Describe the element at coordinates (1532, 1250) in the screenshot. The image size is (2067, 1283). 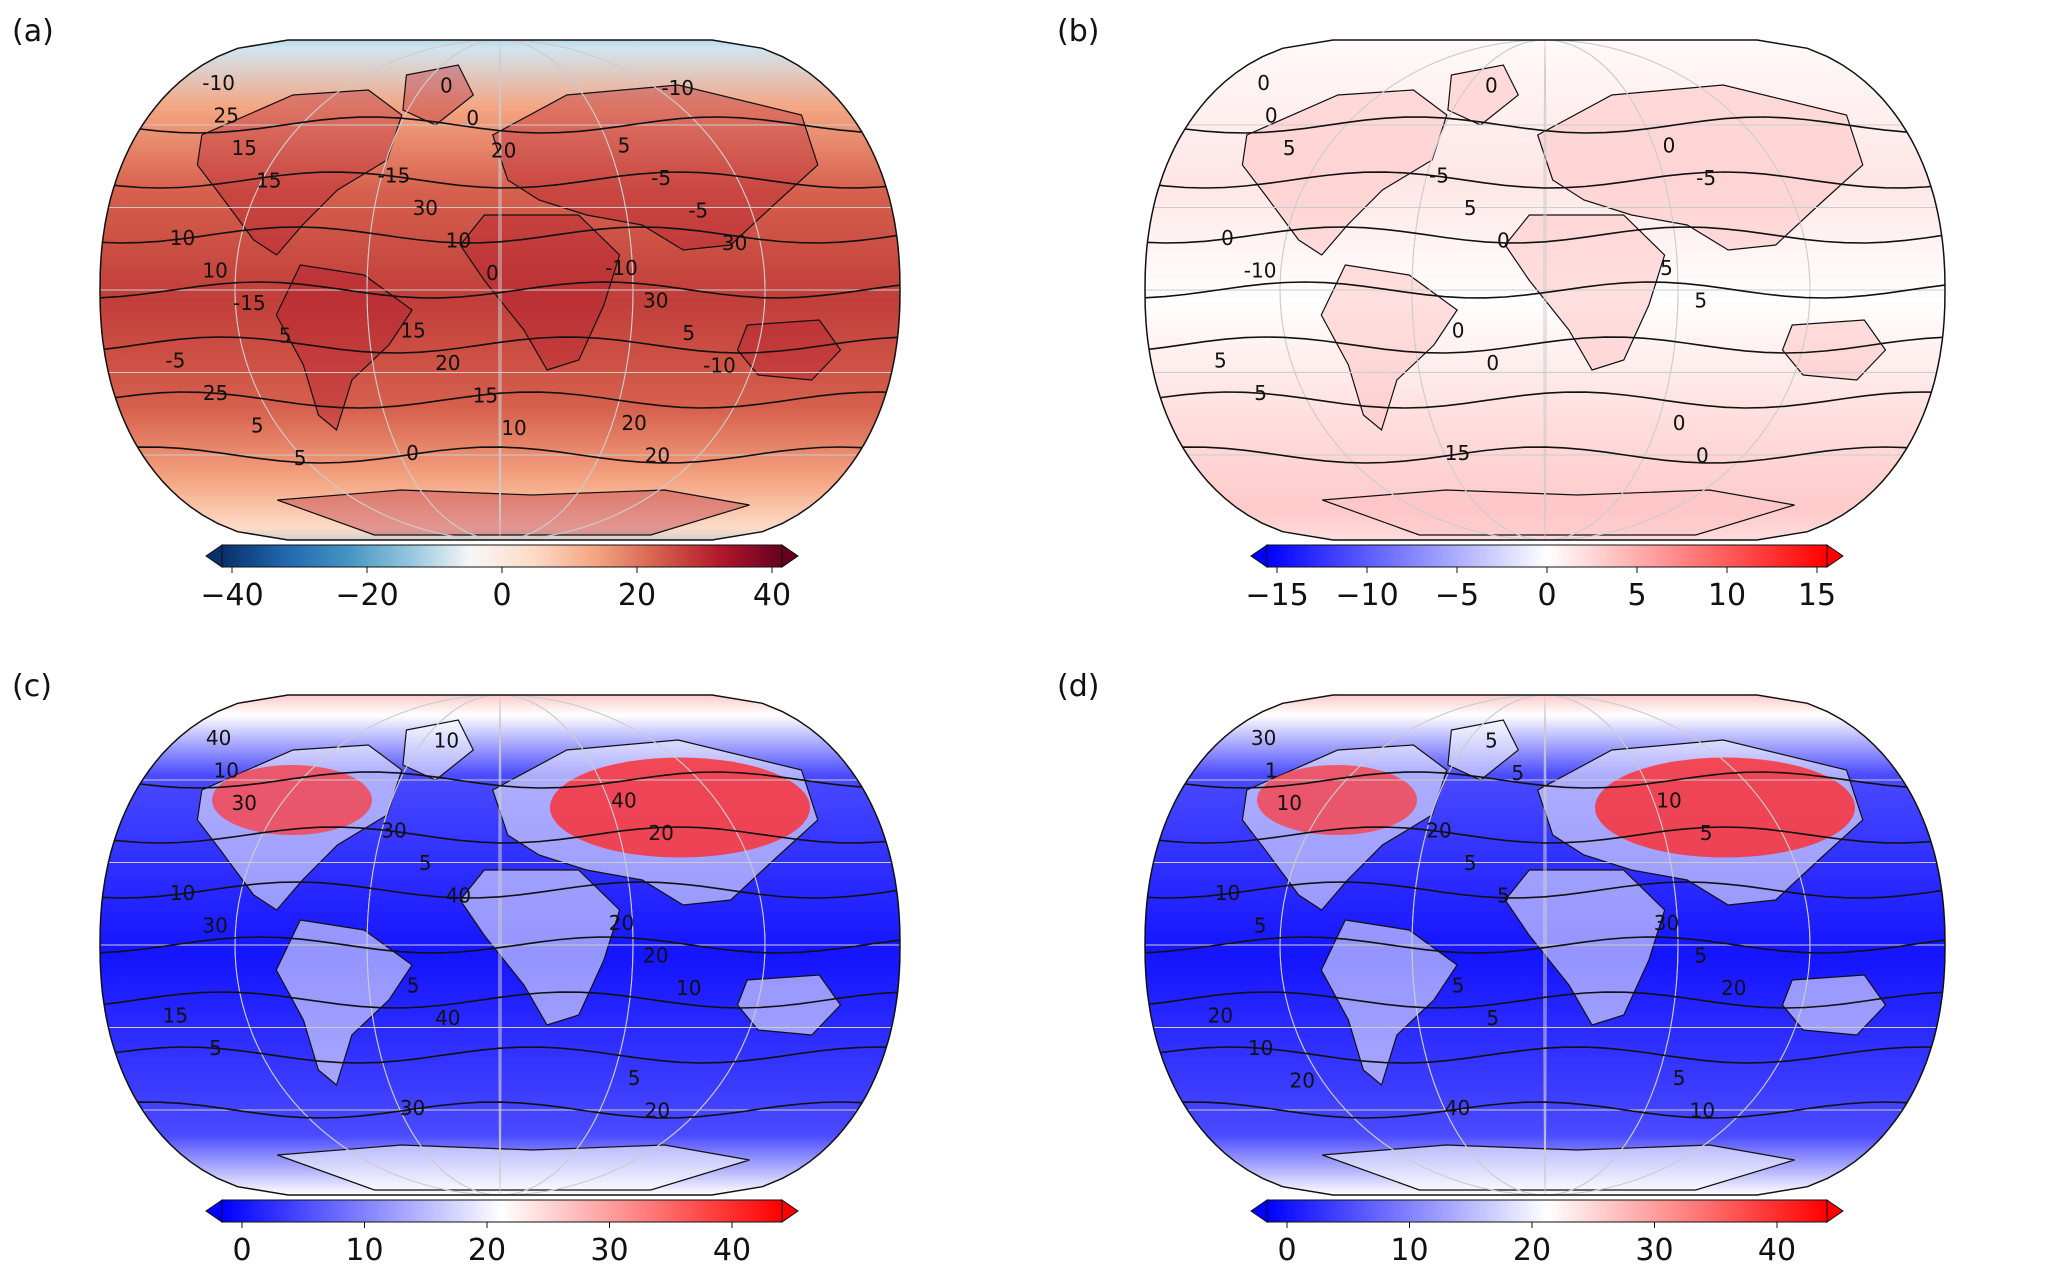
I see `colorbar-tick-label: 20` at that location.